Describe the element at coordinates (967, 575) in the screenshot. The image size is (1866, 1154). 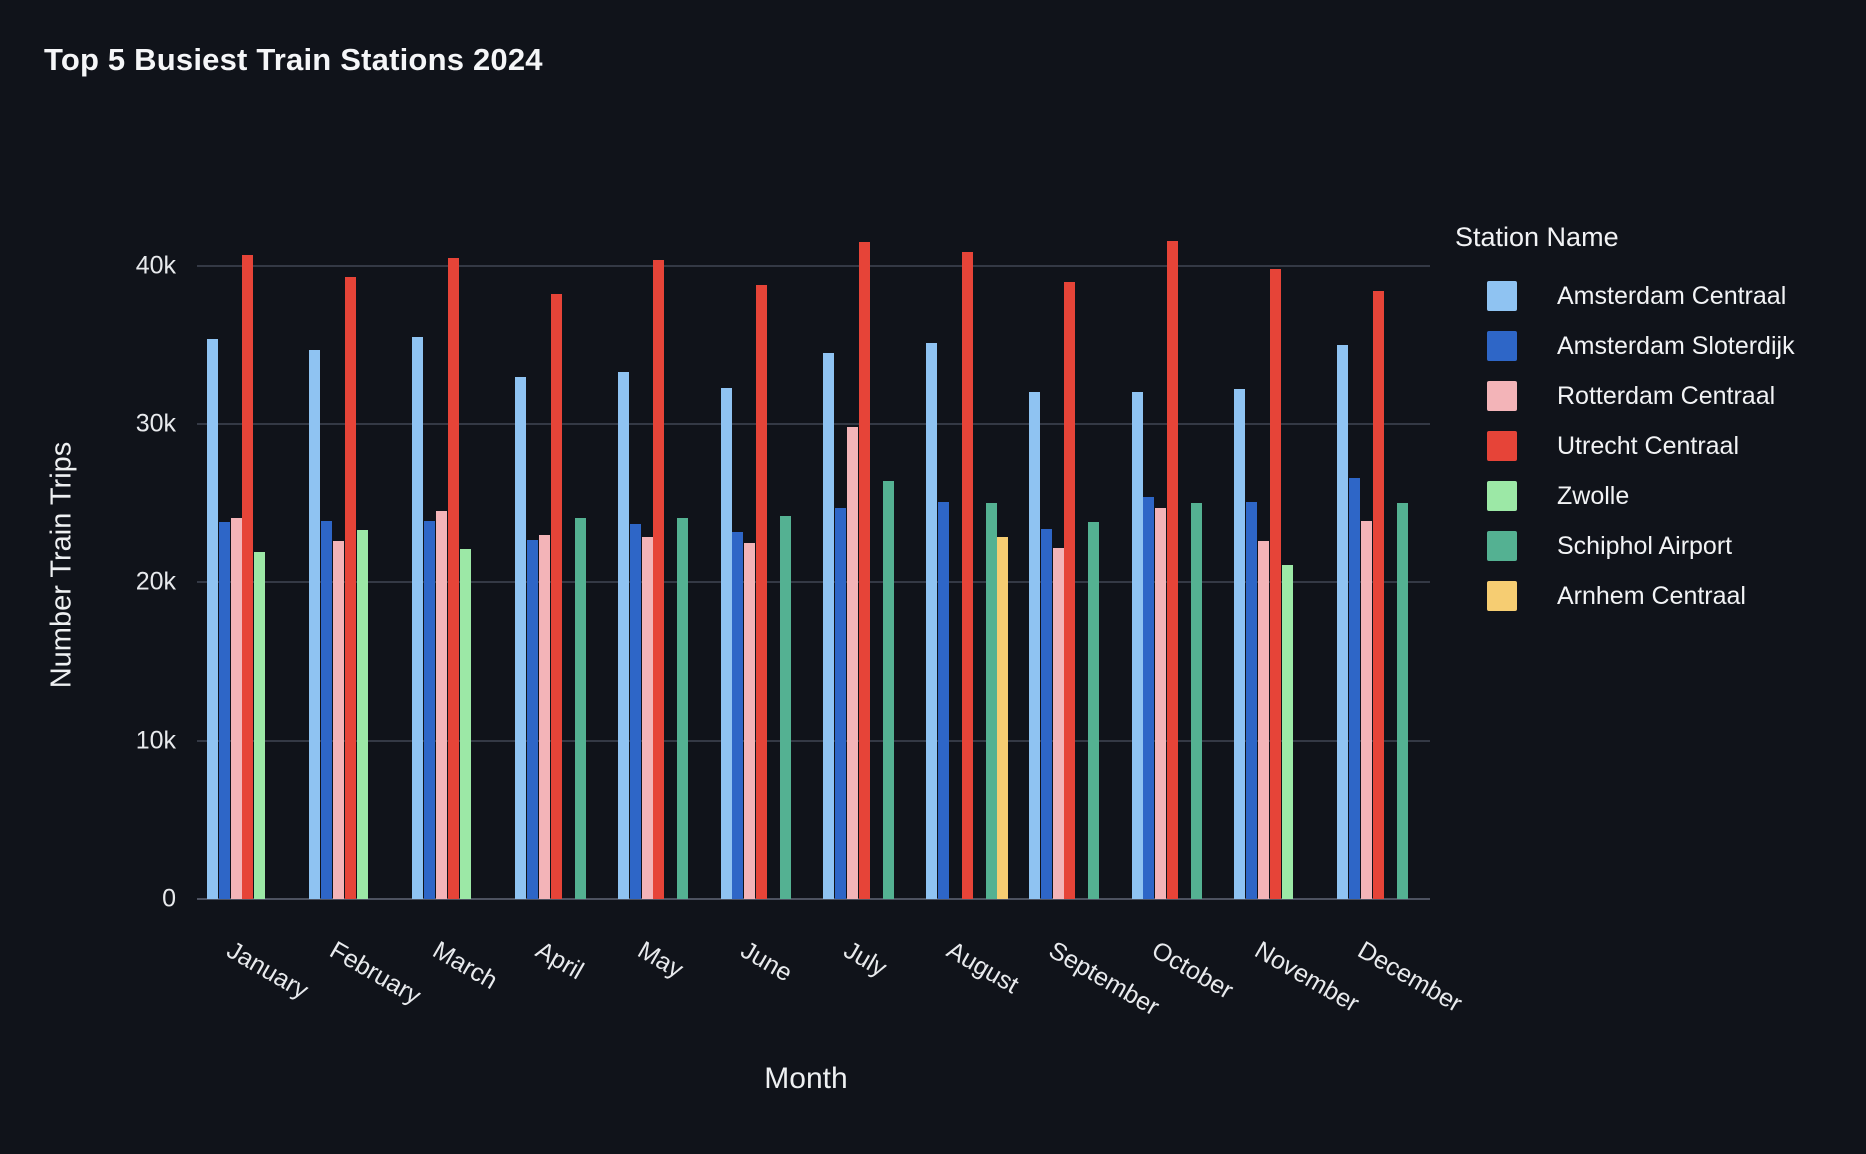
I see `bar-utrecht-centraal-august` at that location.